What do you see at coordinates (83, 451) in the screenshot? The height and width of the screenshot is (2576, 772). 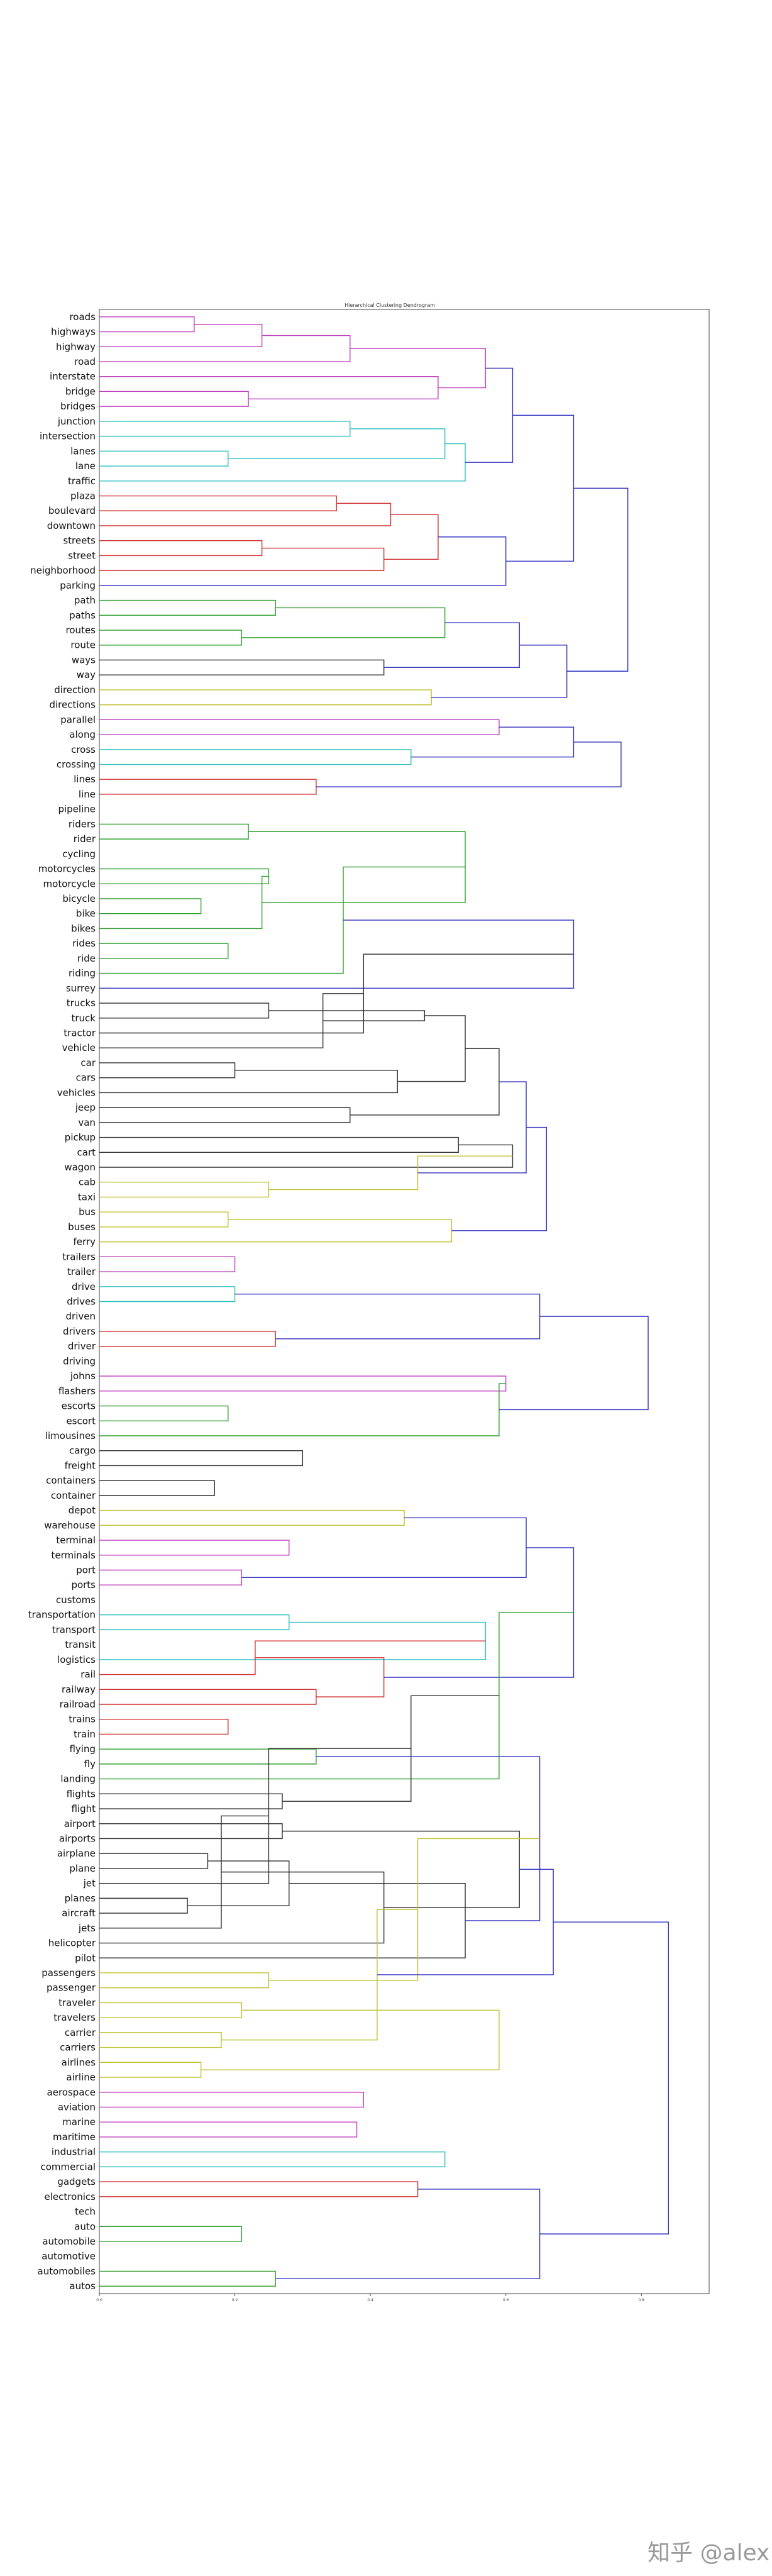 I see `leaf-label: lanes` at bounding box center [83, 451].